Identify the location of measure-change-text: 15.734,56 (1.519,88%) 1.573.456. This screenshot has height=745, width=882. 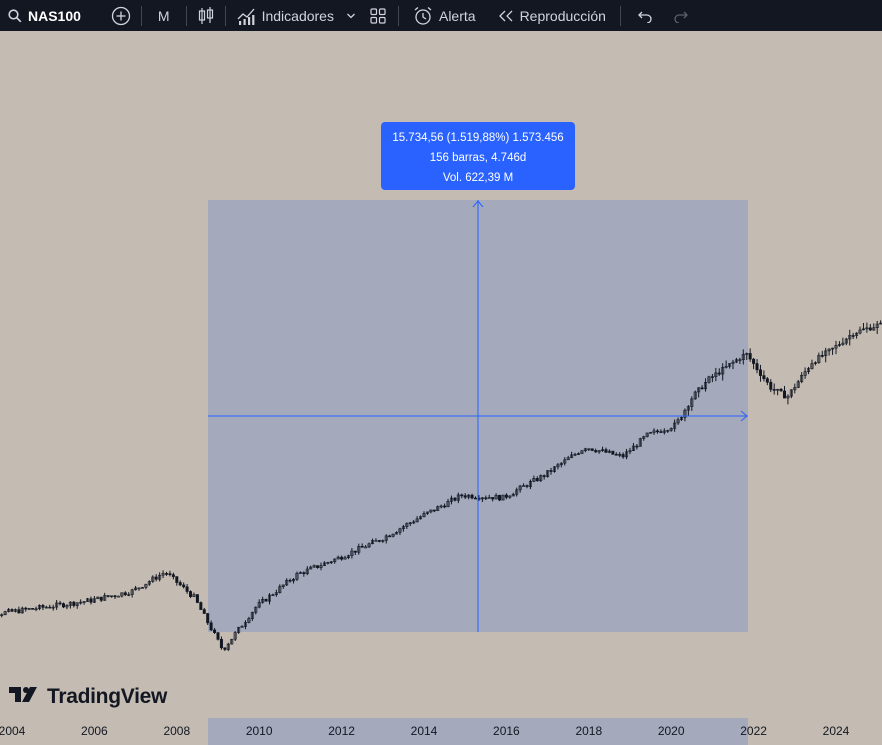
(478, 138).